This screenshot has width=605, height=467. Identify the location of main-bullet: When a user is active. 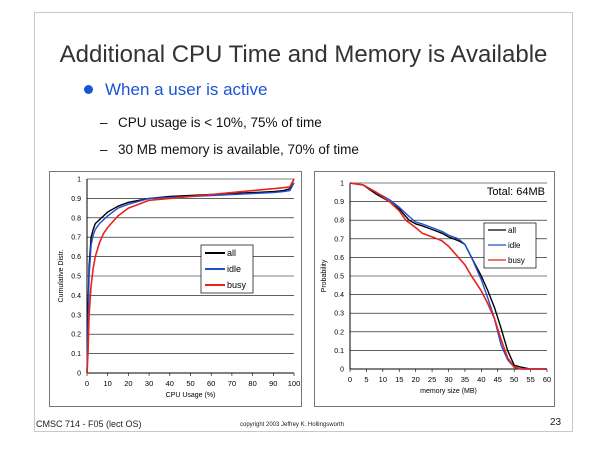
(186, 89).